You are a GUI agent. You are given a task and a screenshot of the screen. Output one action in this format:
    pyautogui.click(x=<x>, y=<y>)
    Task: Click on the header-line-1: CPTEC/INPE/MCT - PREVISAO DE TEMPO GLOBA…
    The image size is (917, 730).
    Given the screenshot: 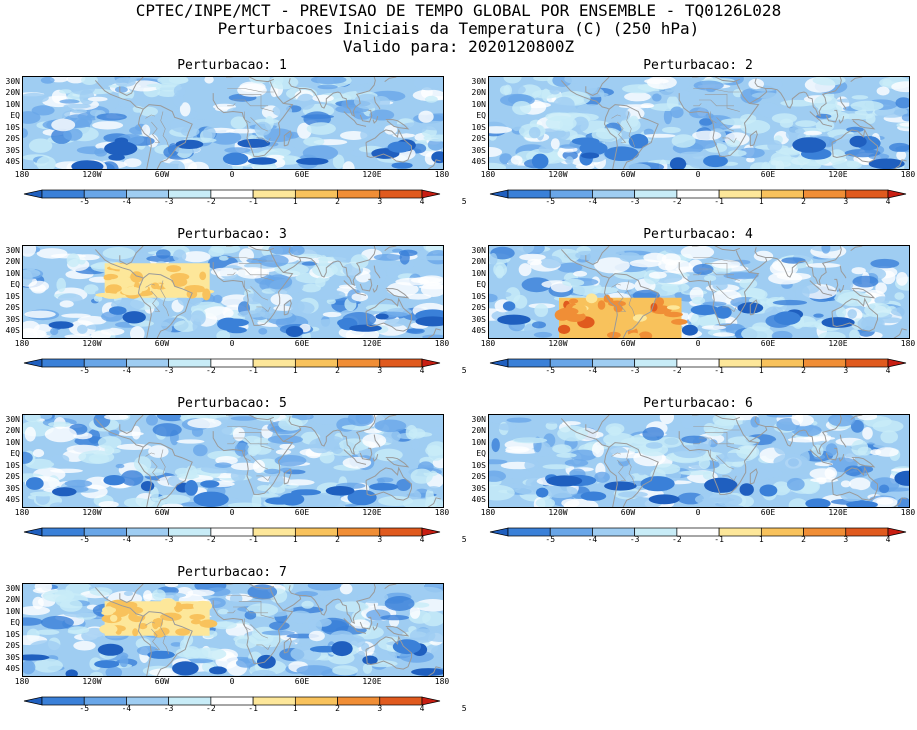 What is the action you would take?
    pyautogui.click(x=458, y=10)
    